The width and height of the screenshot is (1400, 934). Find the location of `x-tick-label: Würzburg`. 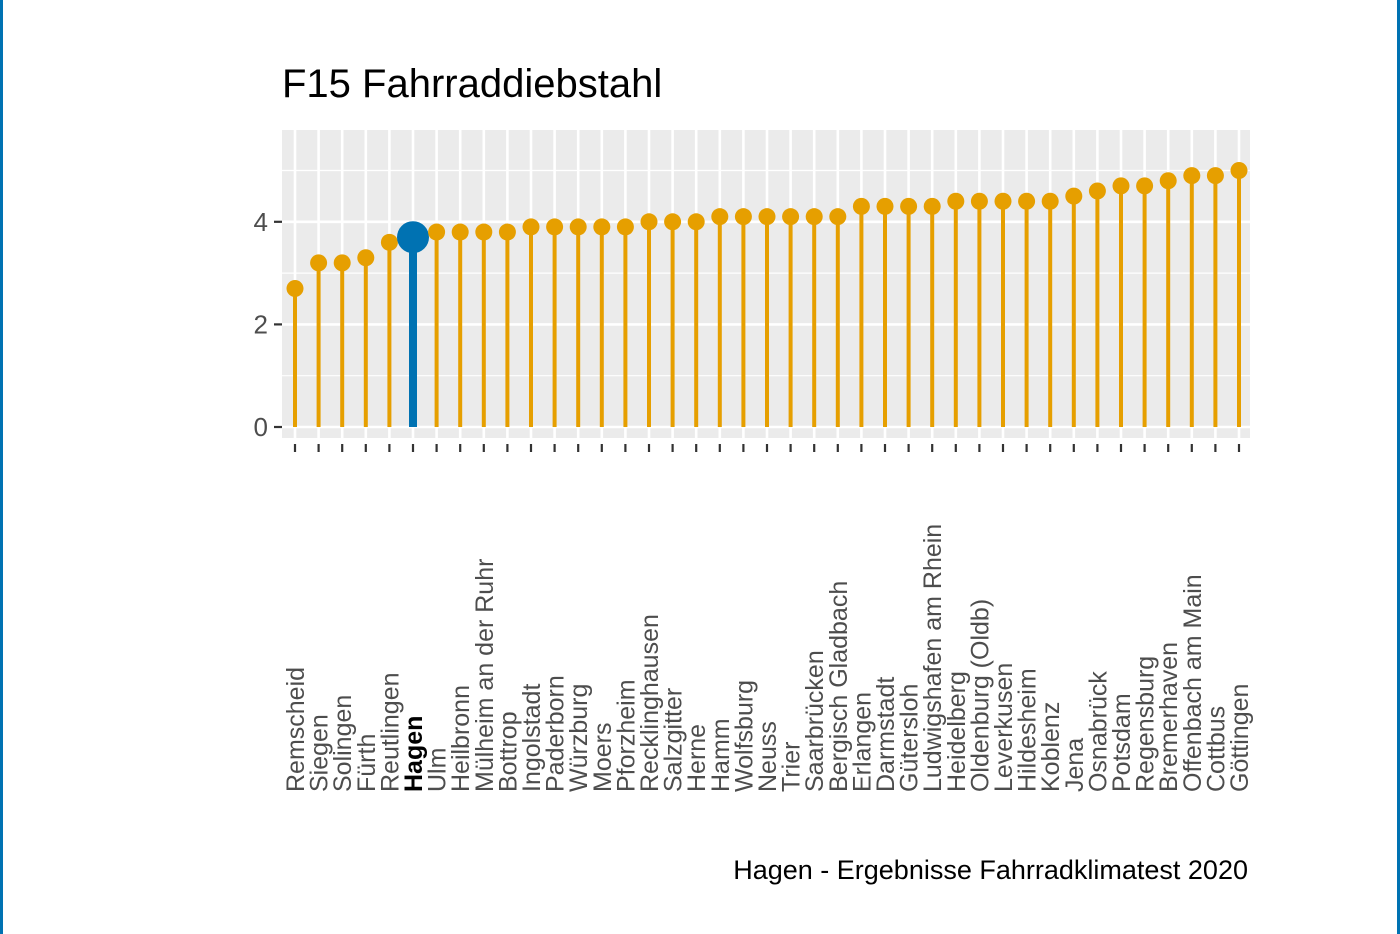

x-tick-label: Würzburg is located at coordinates (579, 738).